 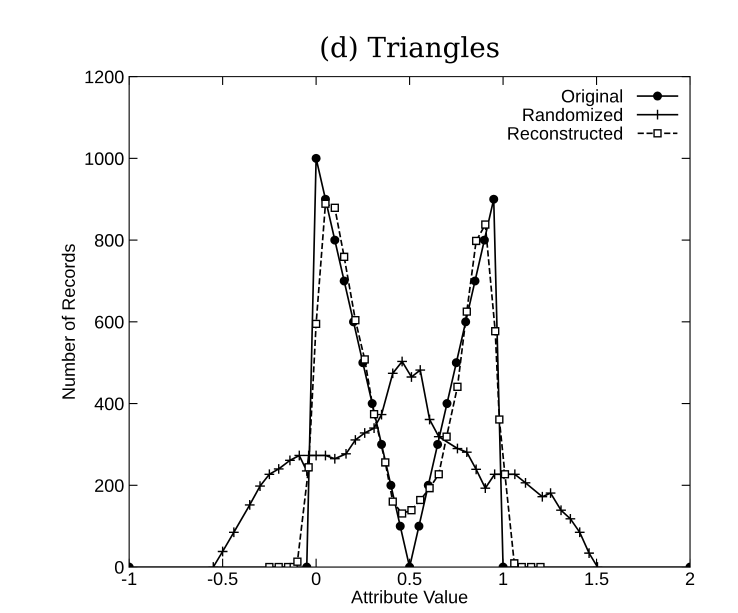 I want to click on legend-label: Original, so click(x=592, y=97).